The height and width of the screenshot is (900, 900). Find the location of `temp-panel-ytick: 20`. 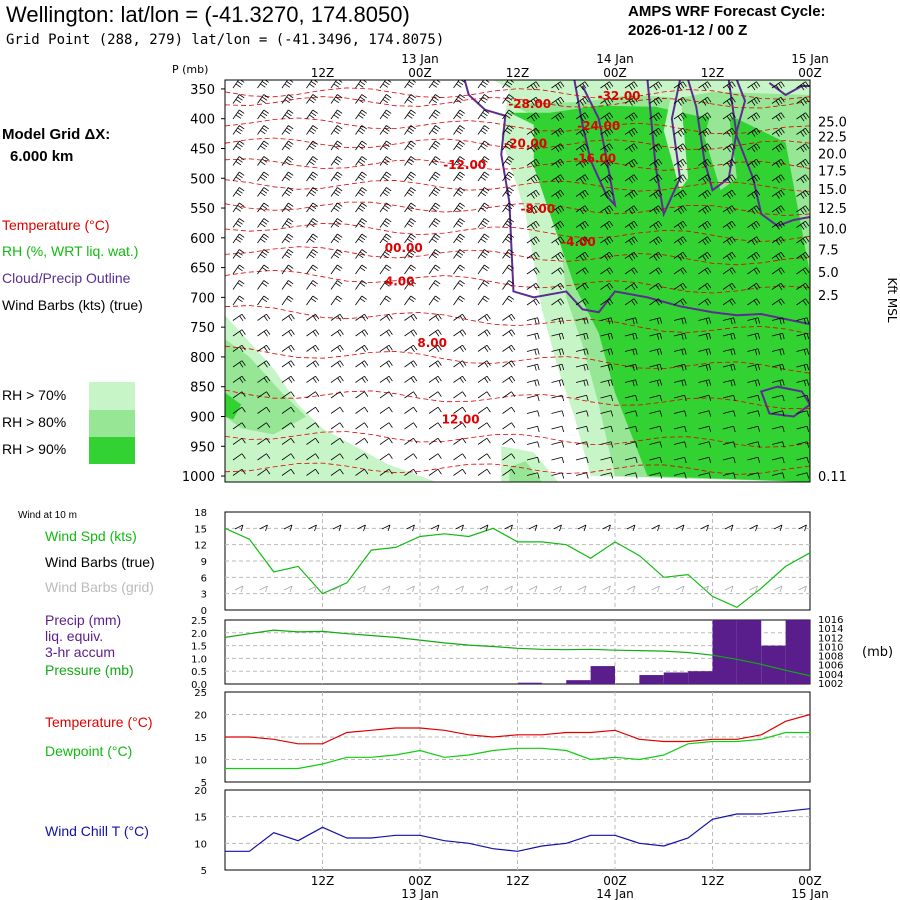

temp-panel-ytick: 20 is located at coordinates (200, 716).